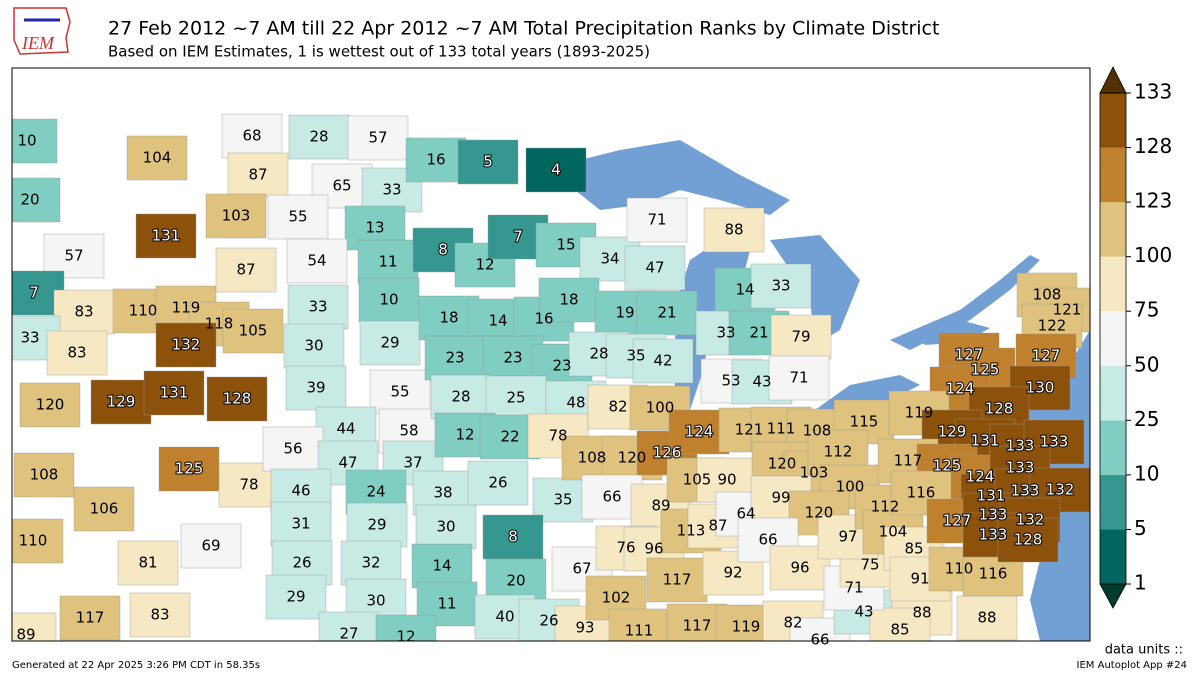 The height and width of the screenshot is (675, 1200). Describe the element at coordinates (581, 569) in the screenshot. I see `district-label: 67` at that location.